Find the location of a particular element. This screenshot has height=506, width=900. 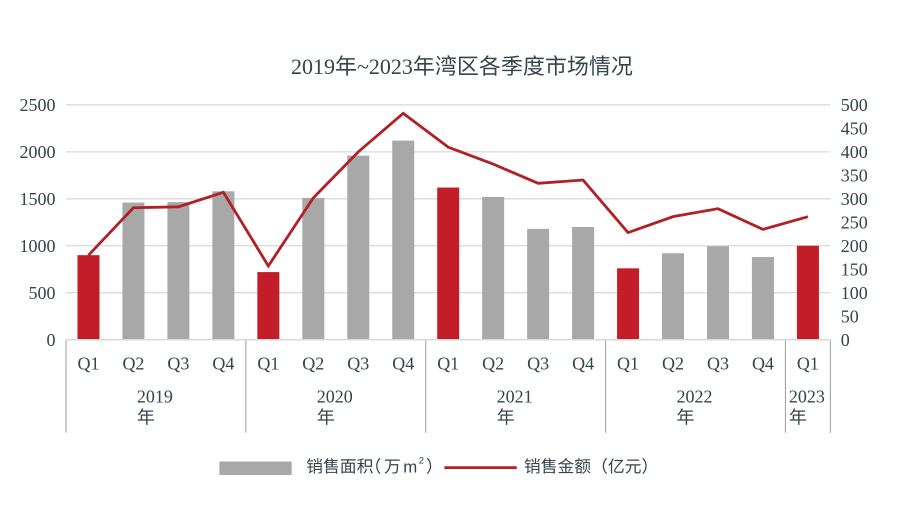

svg-text: 2020 is located at coordinates (335, 396).